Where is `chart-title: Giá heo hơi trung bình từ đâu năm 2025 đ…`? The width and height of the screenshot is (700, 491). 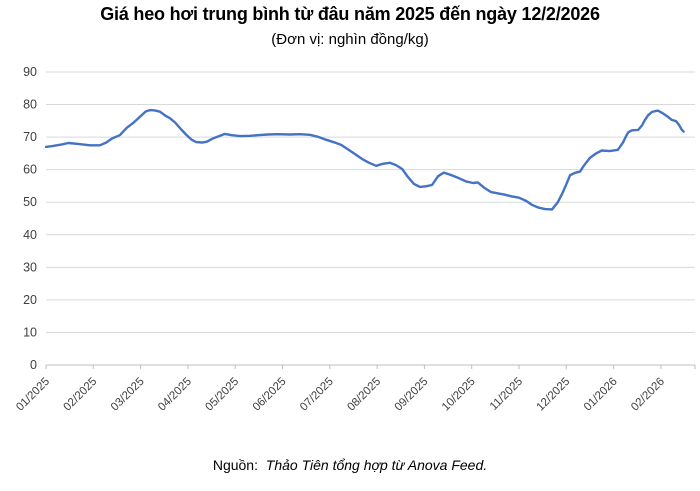 chart-title: Giá heo hơi trung bình từ đâu năm 2025 đ… is located at coordinates (350, 14).